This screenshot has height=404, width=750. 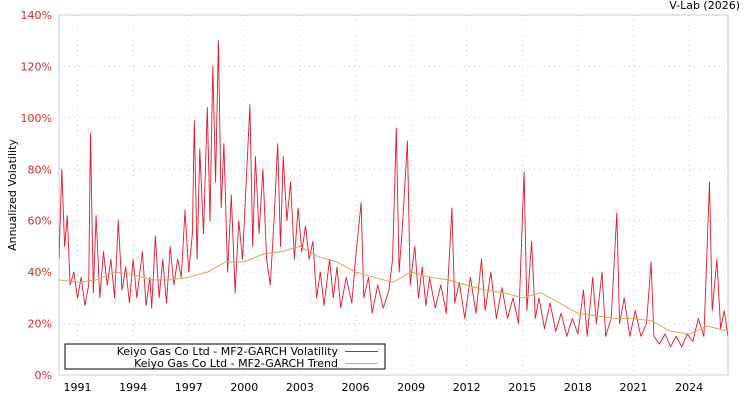 What do you see at coordinates (40, 324) in the screenshot?
I see `y-tick-label: 20%` at bounding box center [40, 324].